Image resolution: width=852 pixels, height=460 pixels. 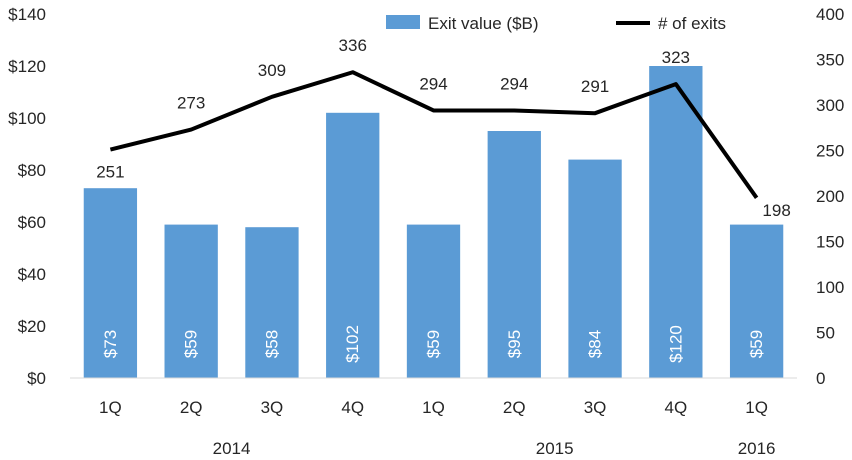 I want to click on line-data-label: 323, so click(x=676, y=57).